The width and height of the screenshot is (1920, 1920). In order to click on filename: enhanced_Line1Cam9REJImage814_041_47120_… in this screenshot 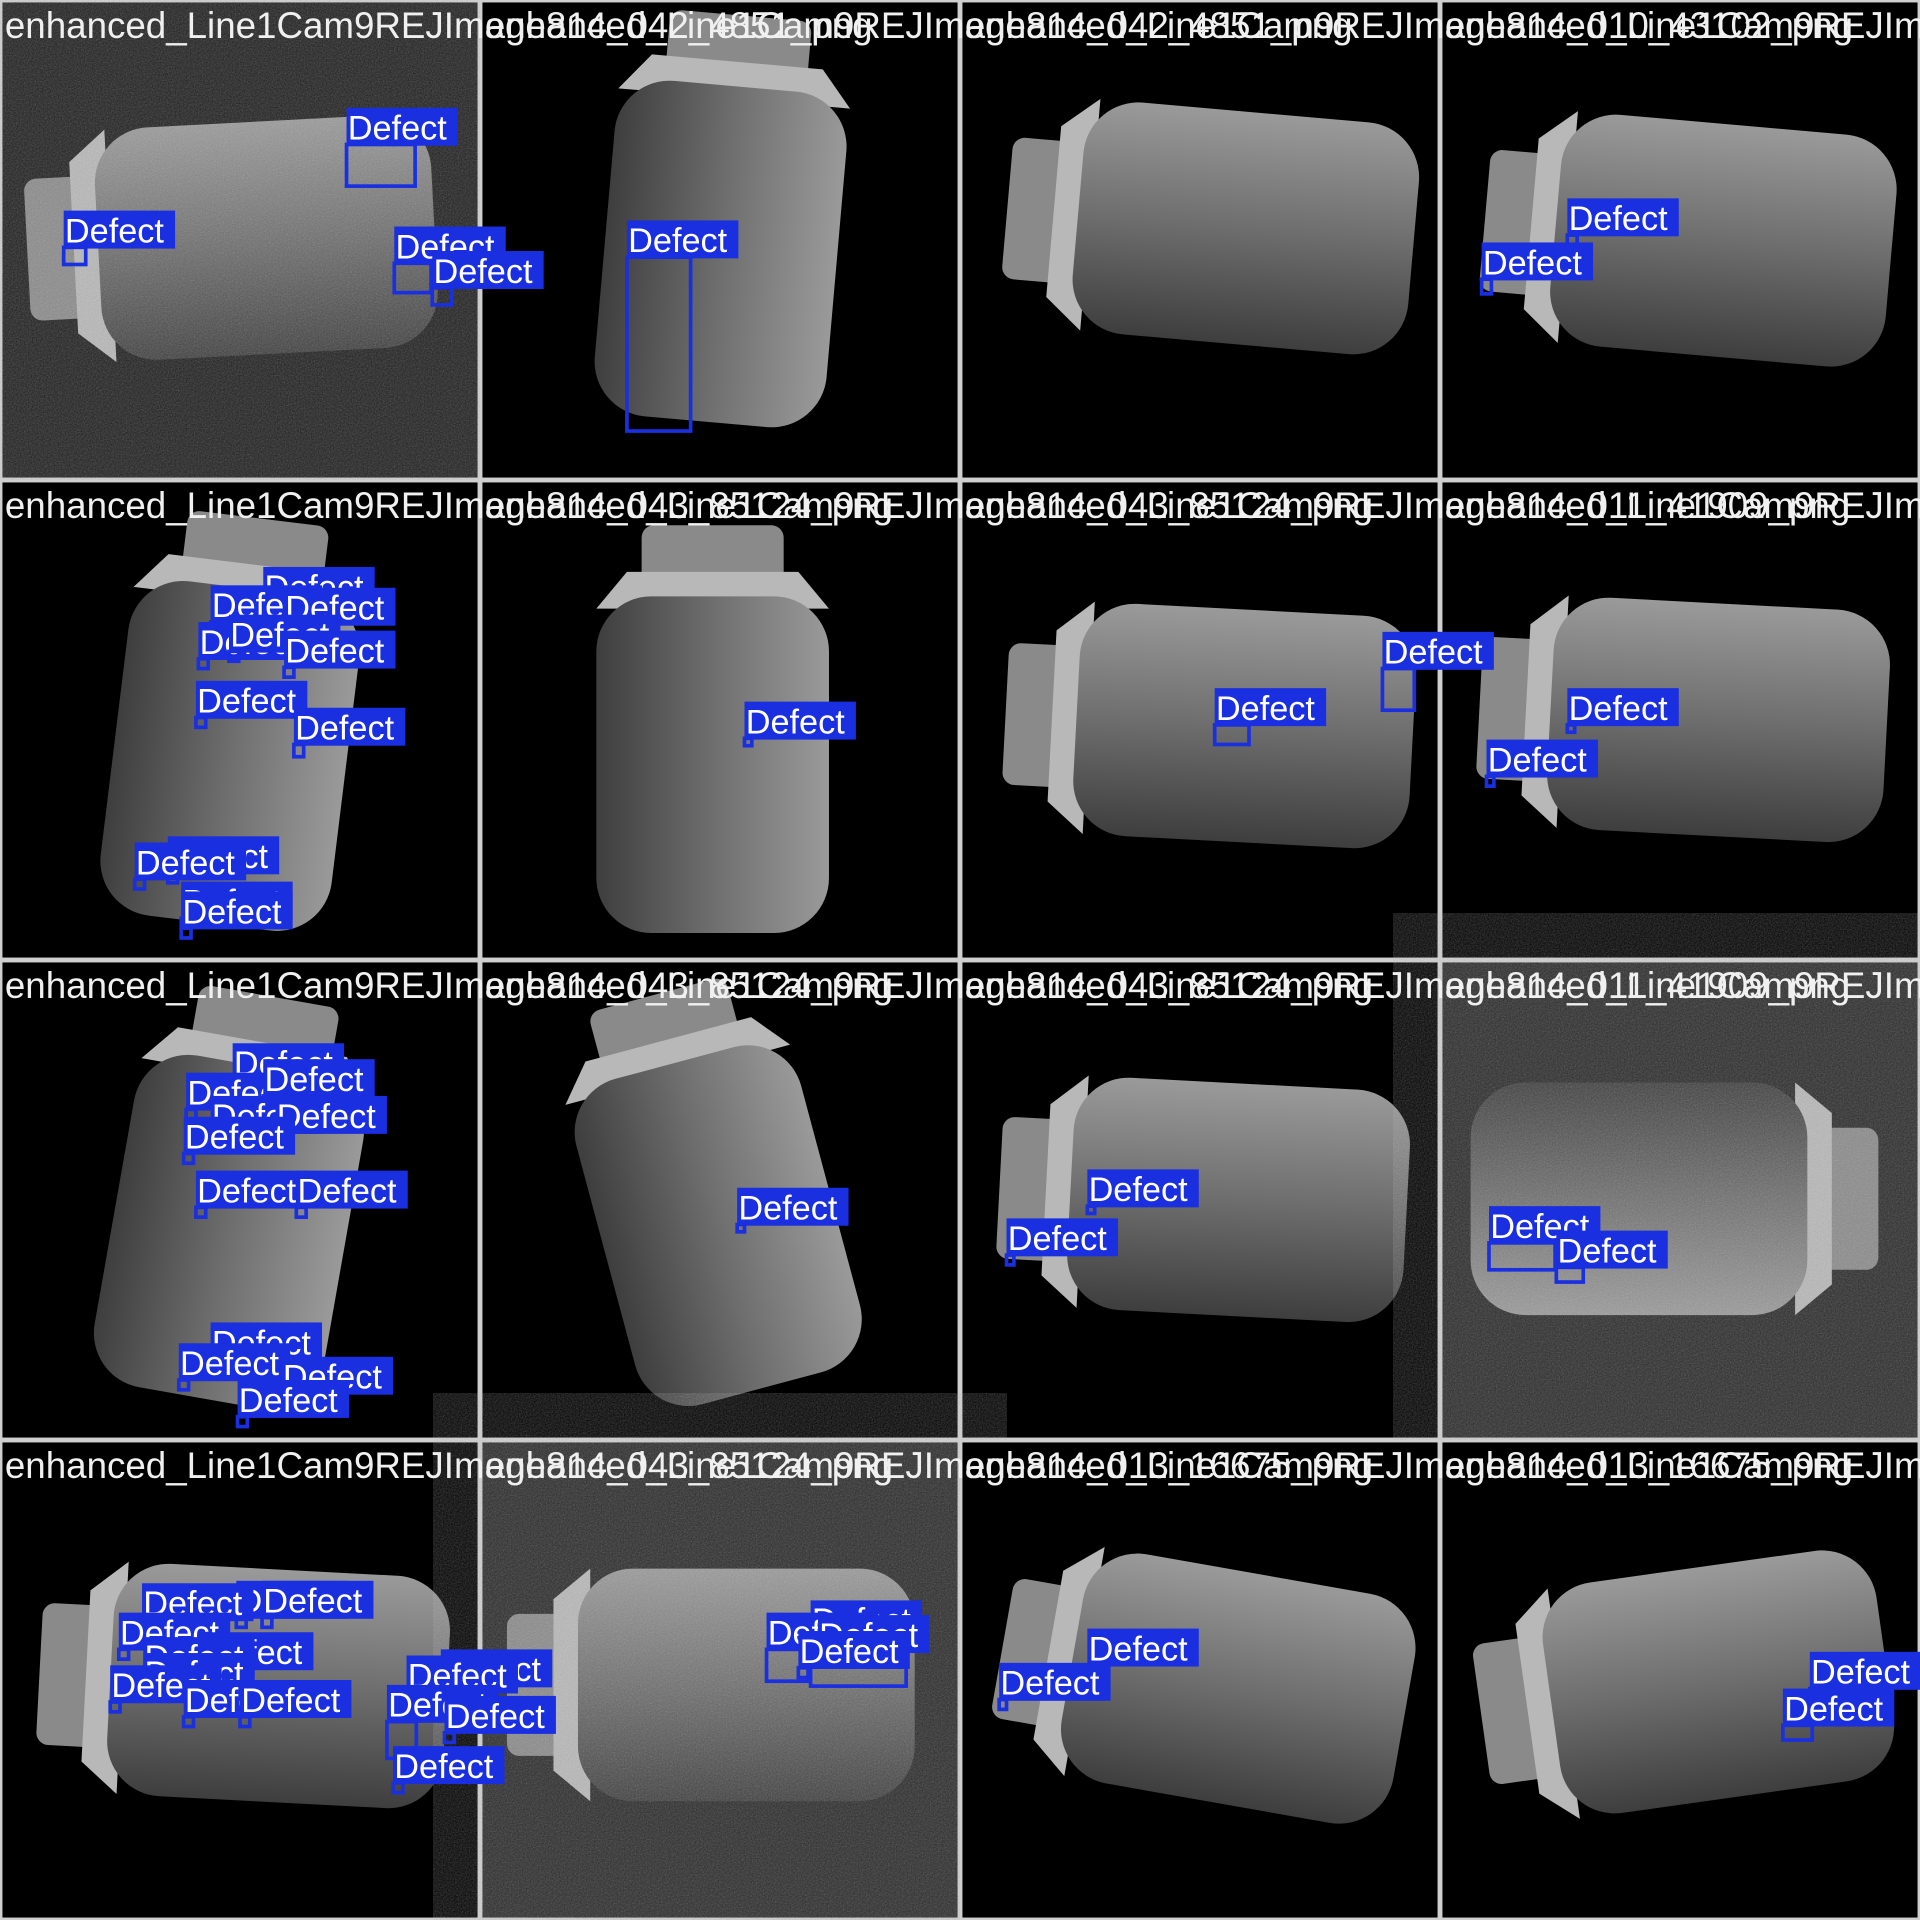, I will do `click(1682, 505)`.